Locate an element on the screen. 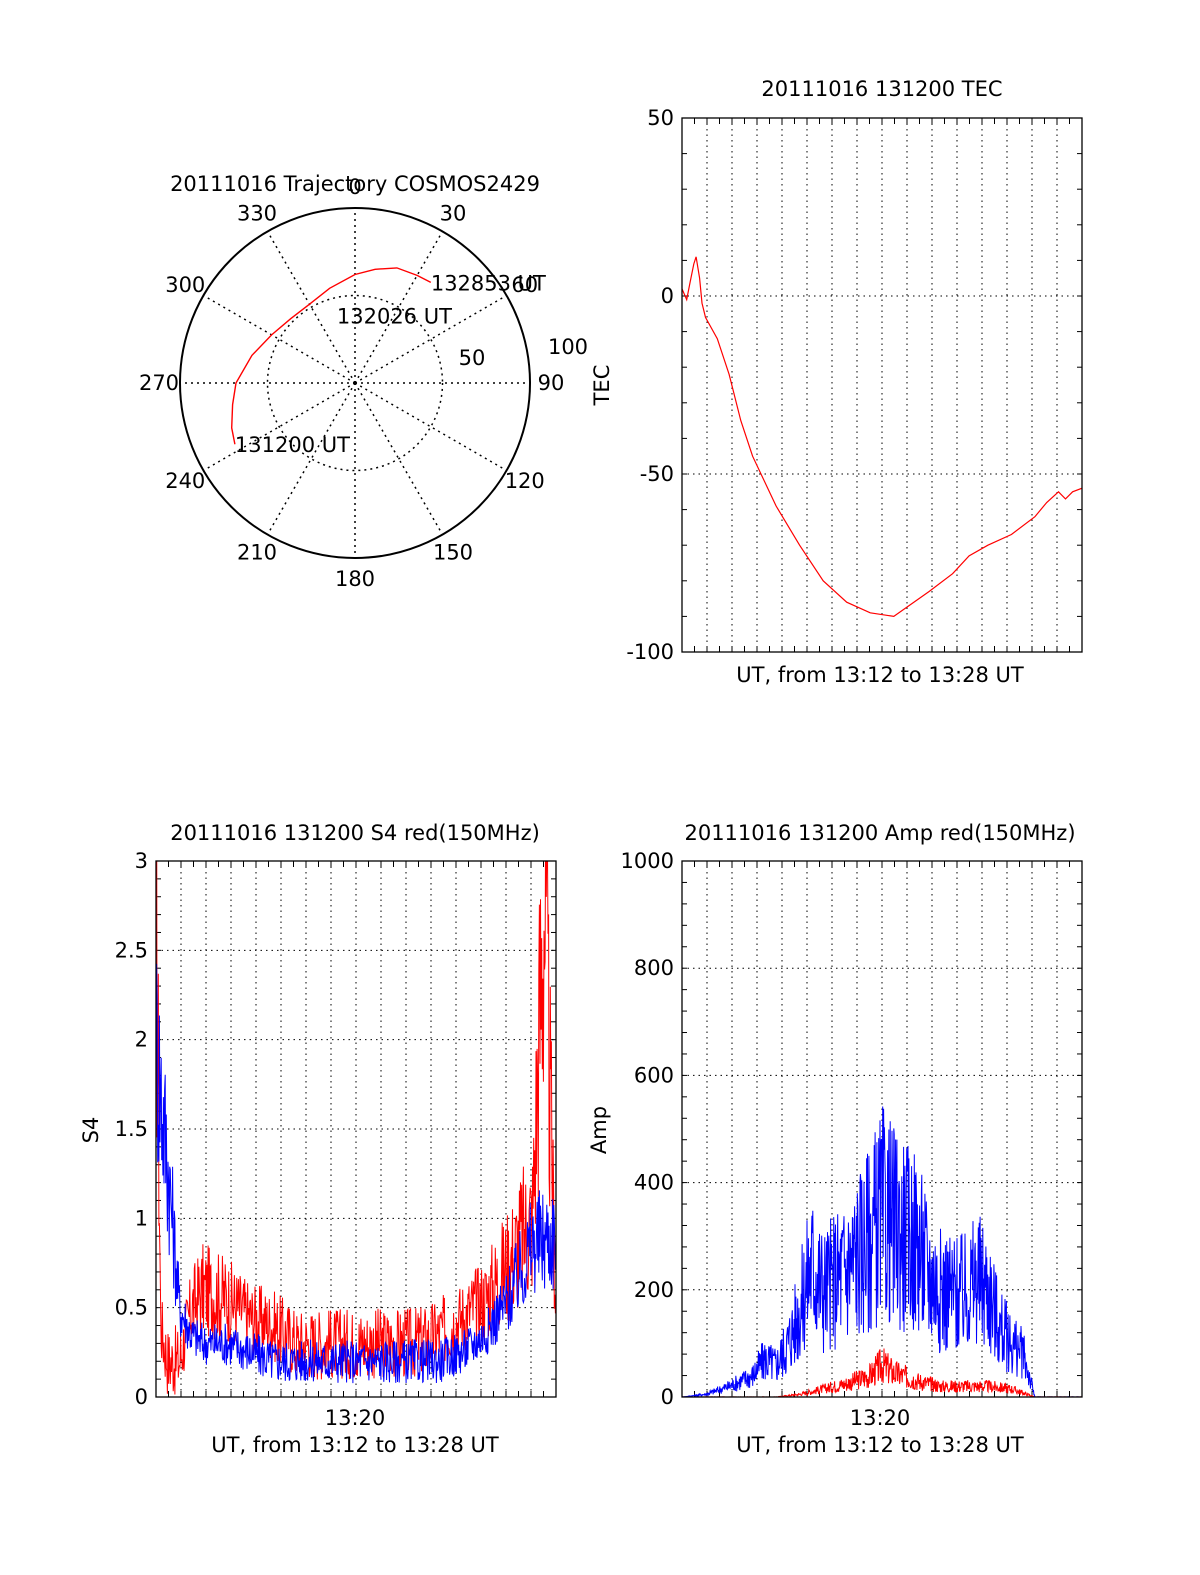 Image resolution: width=1200 pixels, height=1575 pixels. tec-xlabel: UT, from 13:12 to 13:28 UT is located at coordinates (880, 675).